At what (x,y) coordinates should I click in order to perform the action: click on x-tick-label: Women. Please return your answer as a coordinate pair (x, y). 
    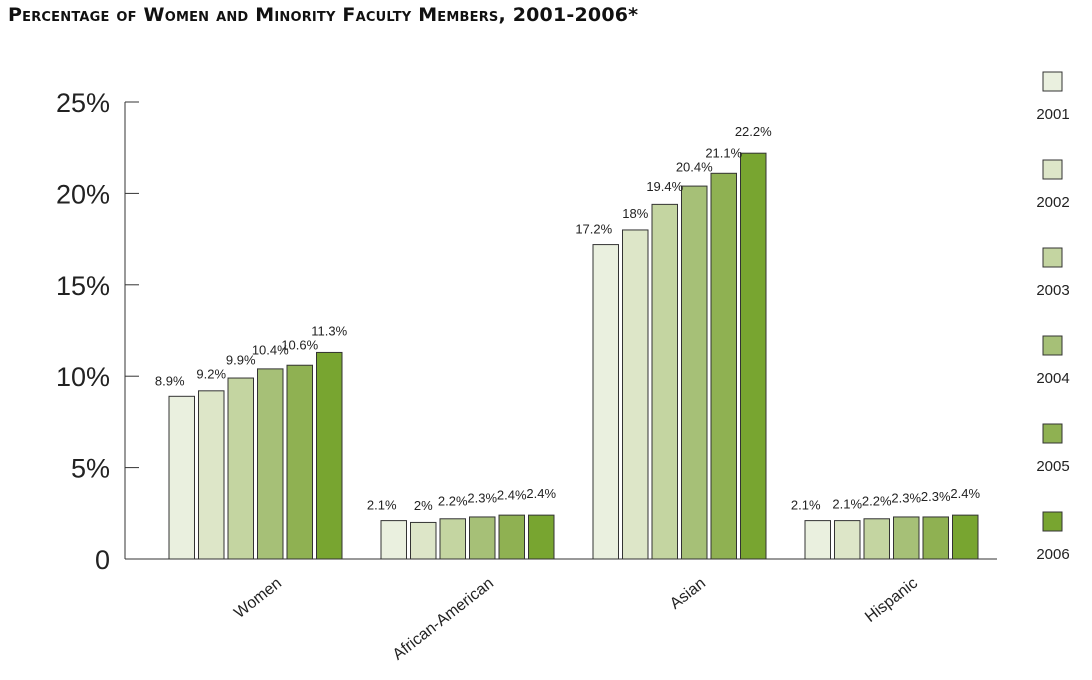
    Looking at the image, I should click on (258, 598).